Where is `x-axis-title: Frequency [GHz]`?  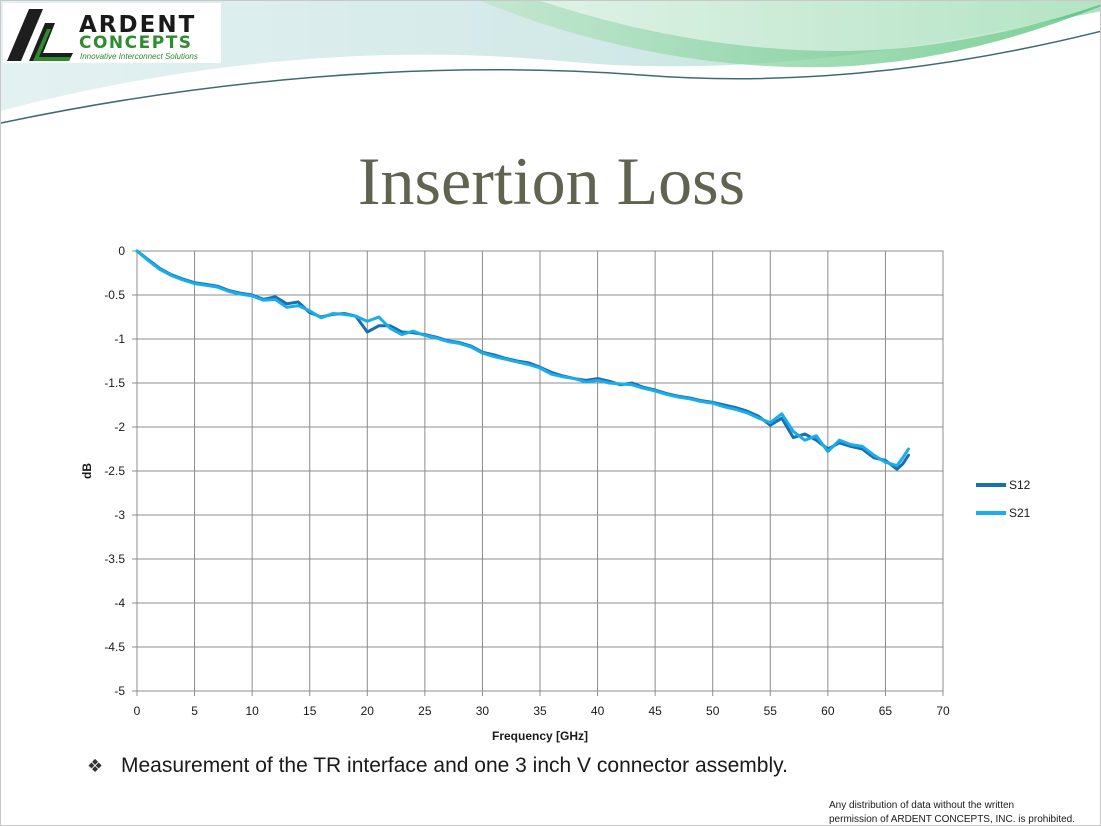
x-axis-title: Frequency [GHz] is located at coordinates (540, 736).